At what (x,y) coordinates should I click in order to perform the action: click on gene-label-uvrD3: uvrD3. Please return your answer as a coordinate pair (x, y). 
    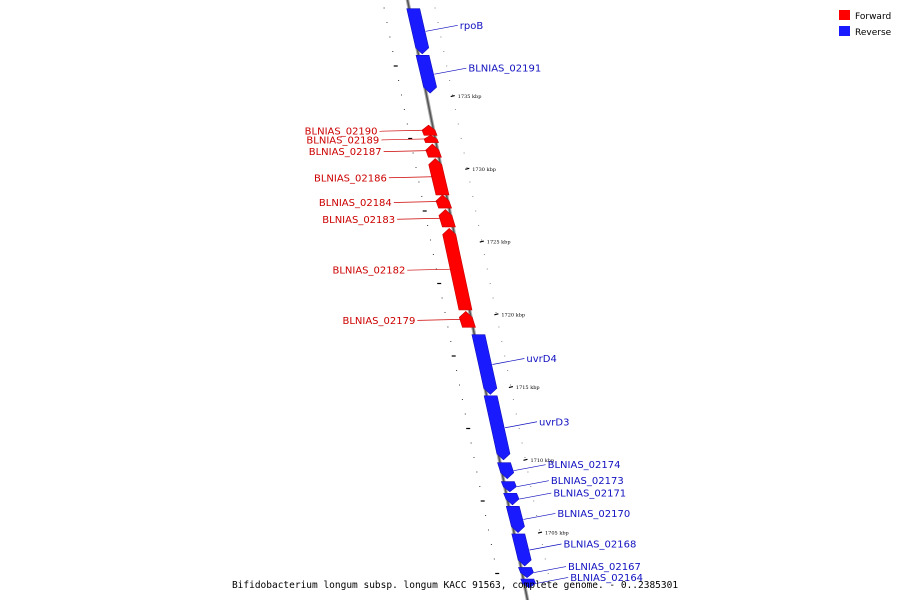
    Looking at the image, I should click on (554, 422).